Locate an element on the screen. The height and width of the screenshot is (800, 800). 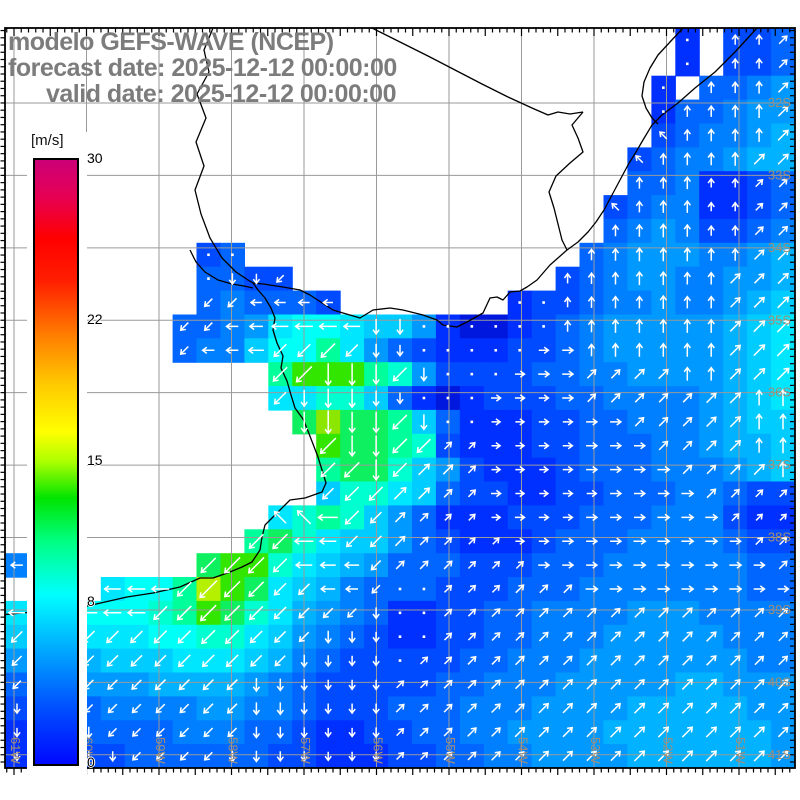
longitude-label: 61W is located at coordinates (15, 750).